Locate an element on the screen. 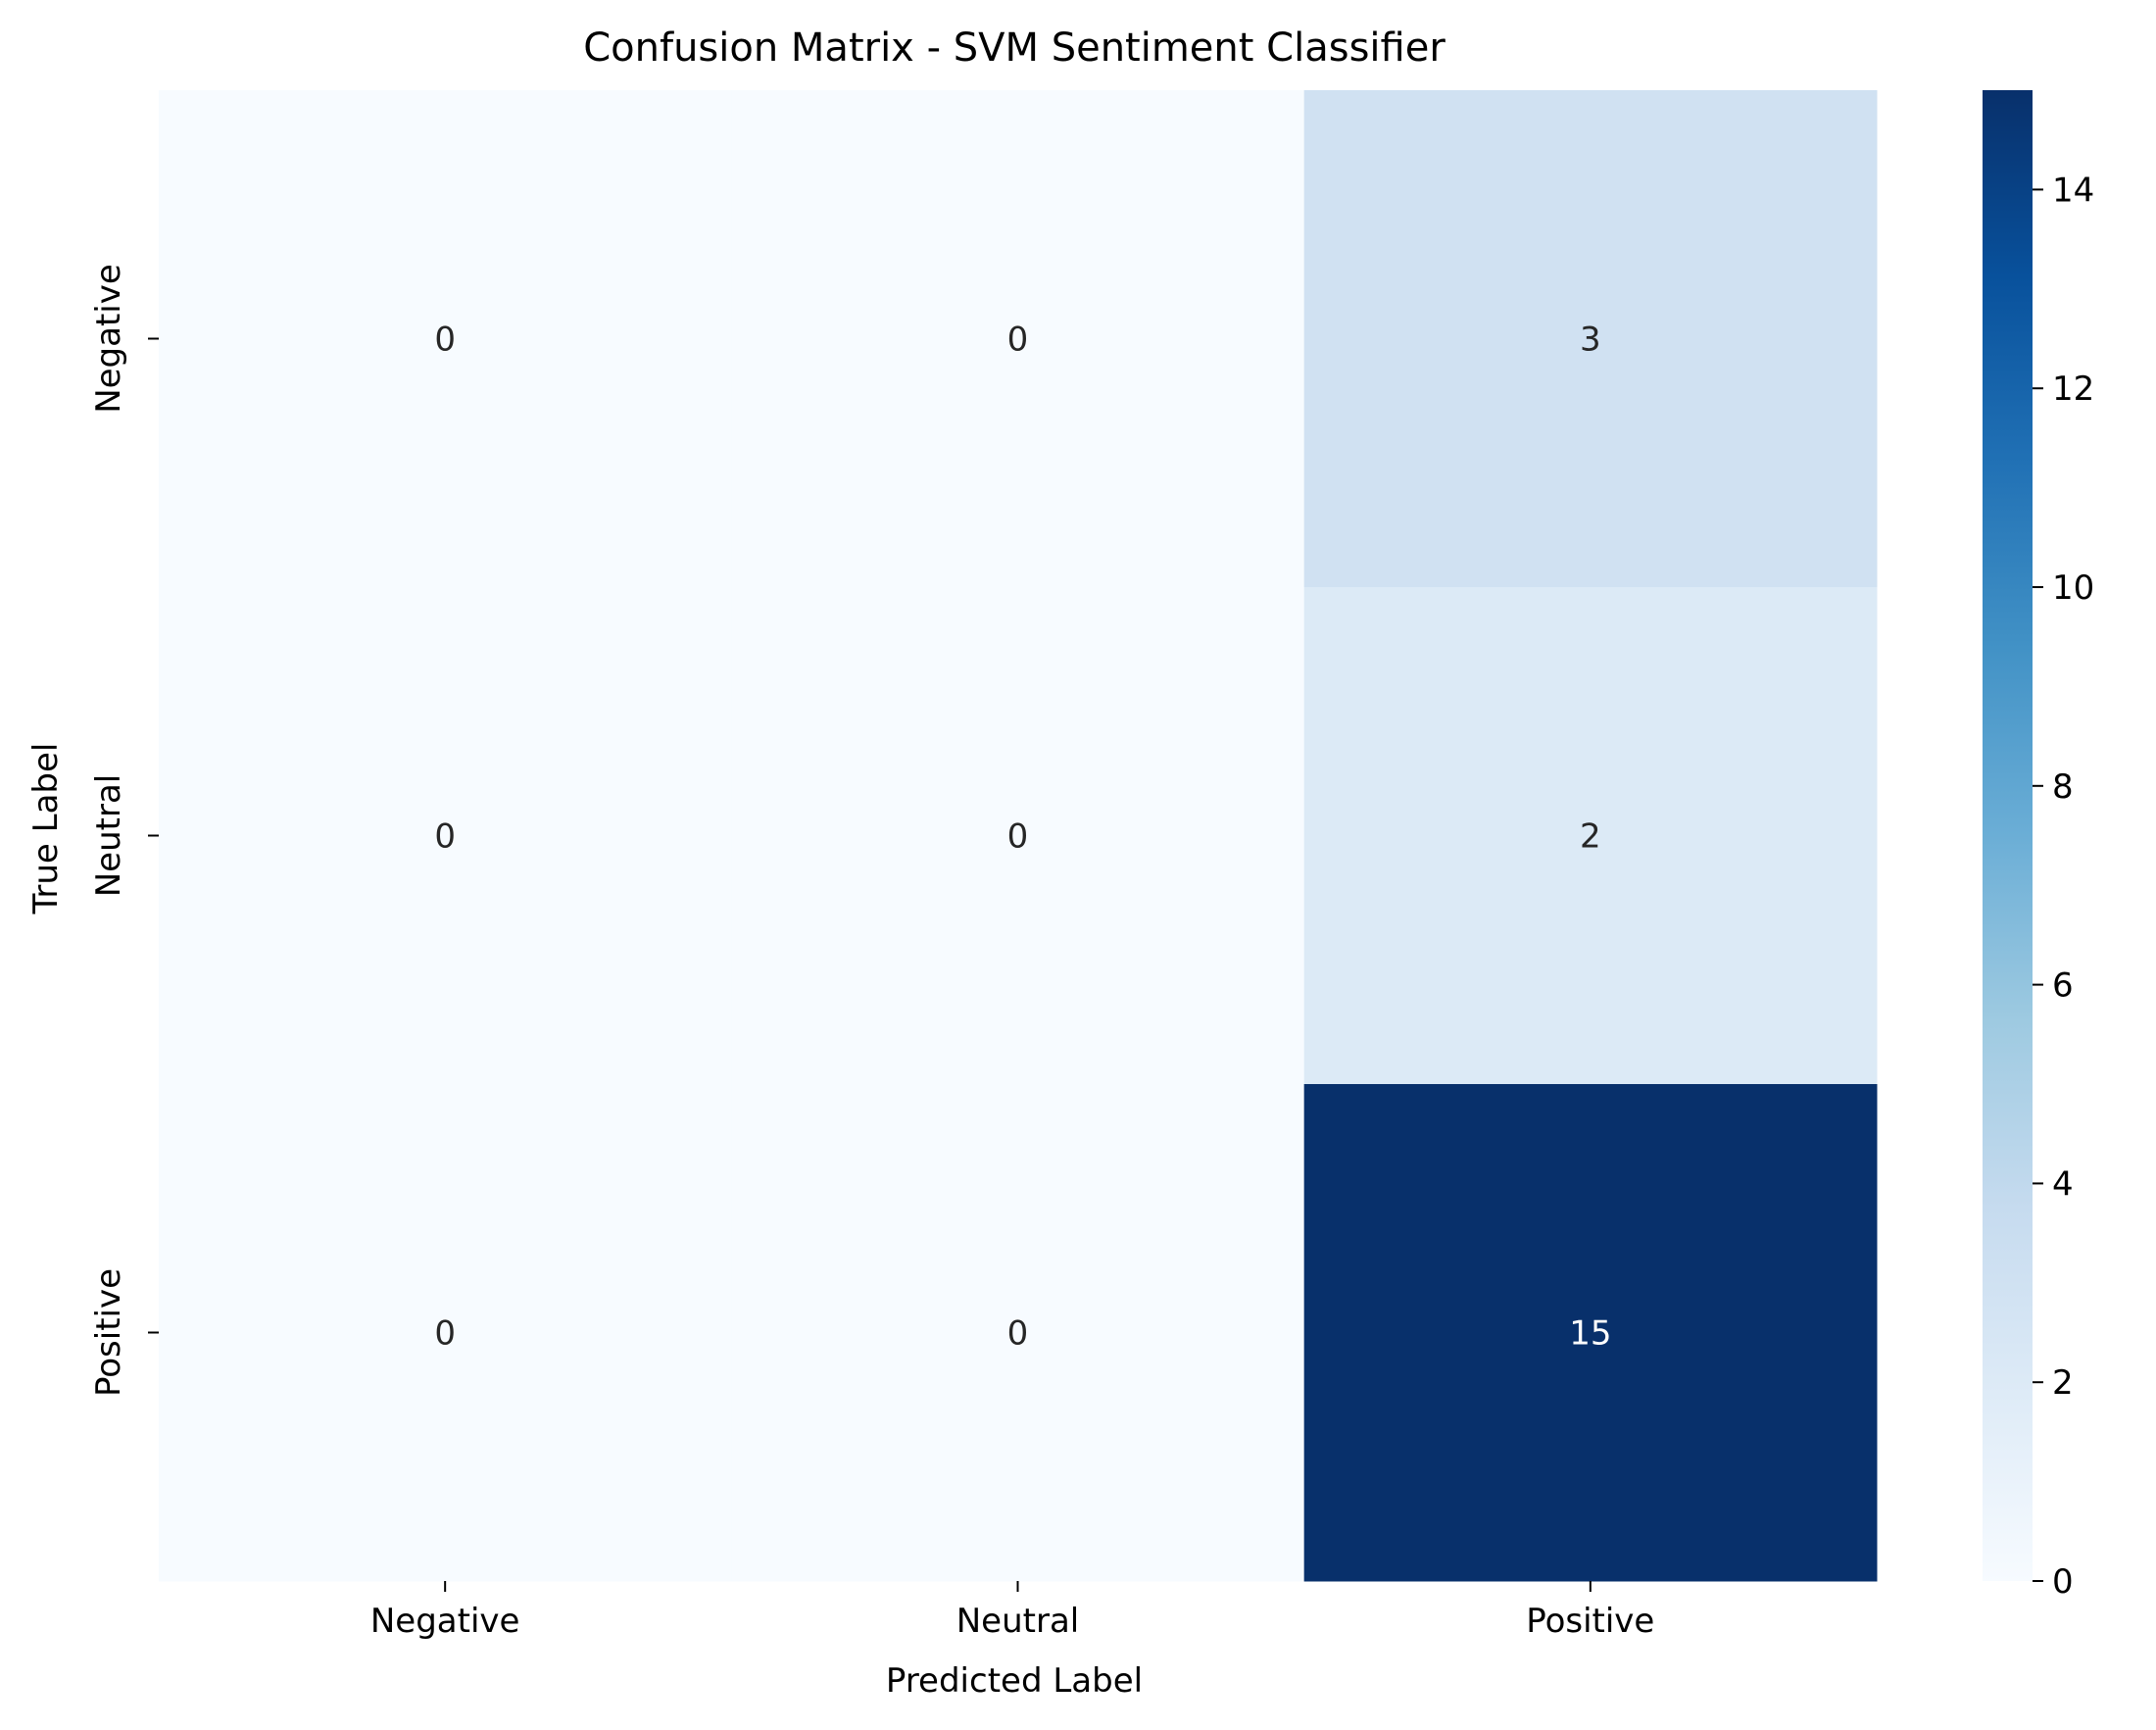 This screenshot has width=2156, height=1730. cell-annotation: 15 is located at coordinates (1590, 1334).